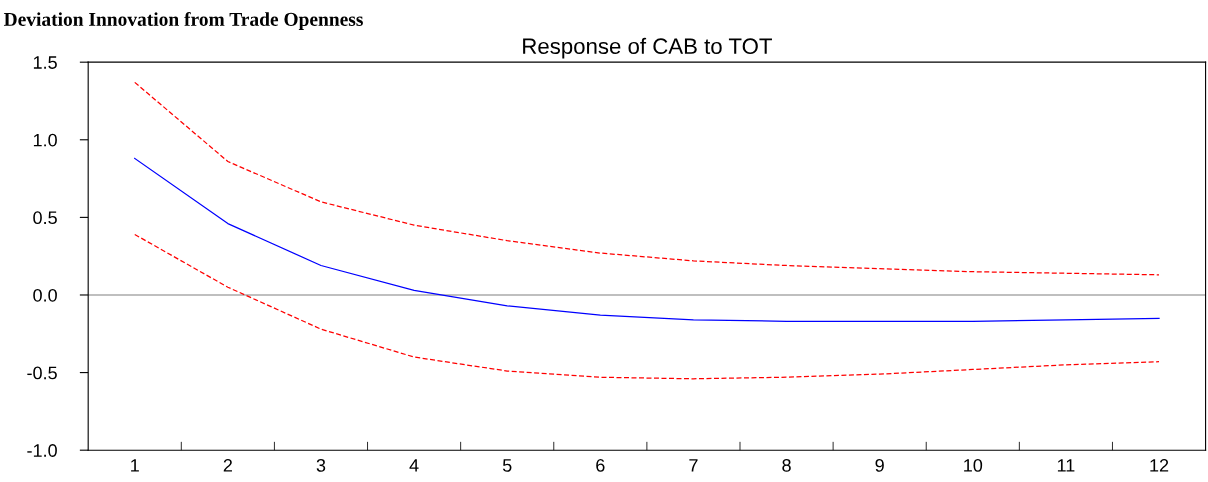 This screenshot has width=1208, height=482. I want to click on y-tick-label: -0.5, so click(42, 373).